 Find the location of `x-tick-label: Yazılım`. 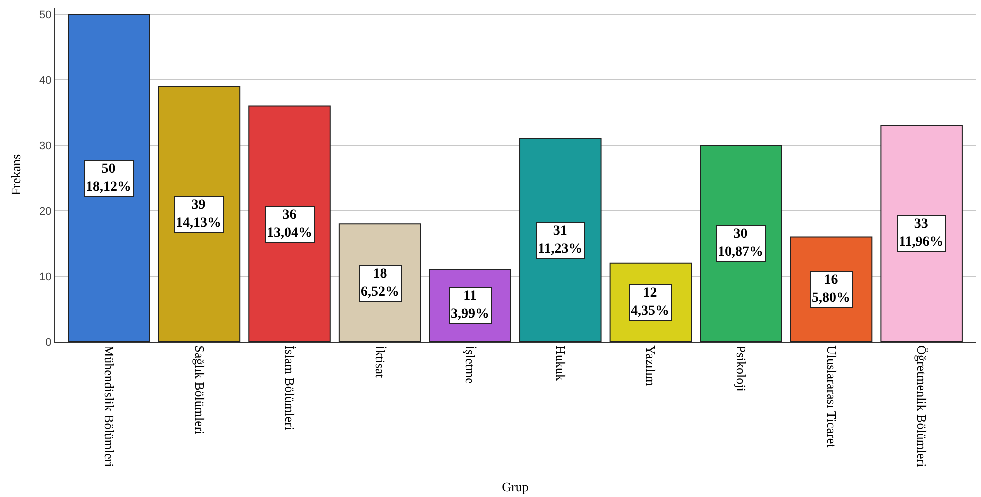

x-tick-label: Yazılım is located at coordinates (651, 366).